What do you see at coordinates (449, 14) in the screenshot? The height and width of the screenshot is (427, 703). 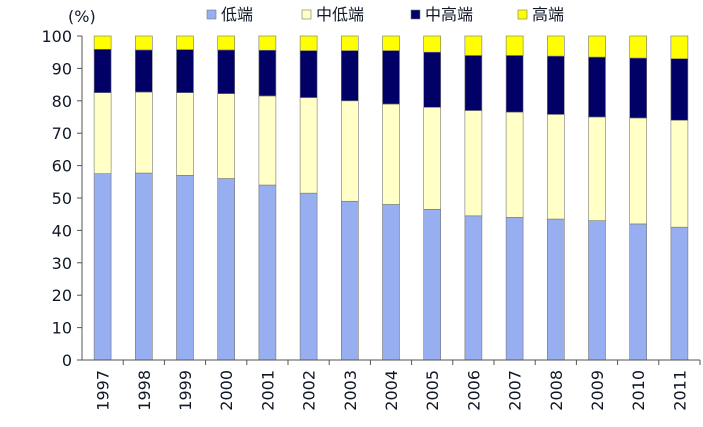 I see `legend-label-2: 中高端` at bounding box center [449, 14].